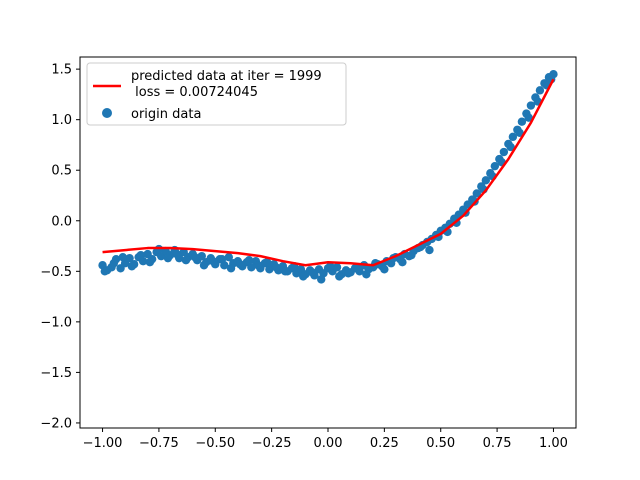  I want to click on x-tick-label: 0.75, so click(497, 443).